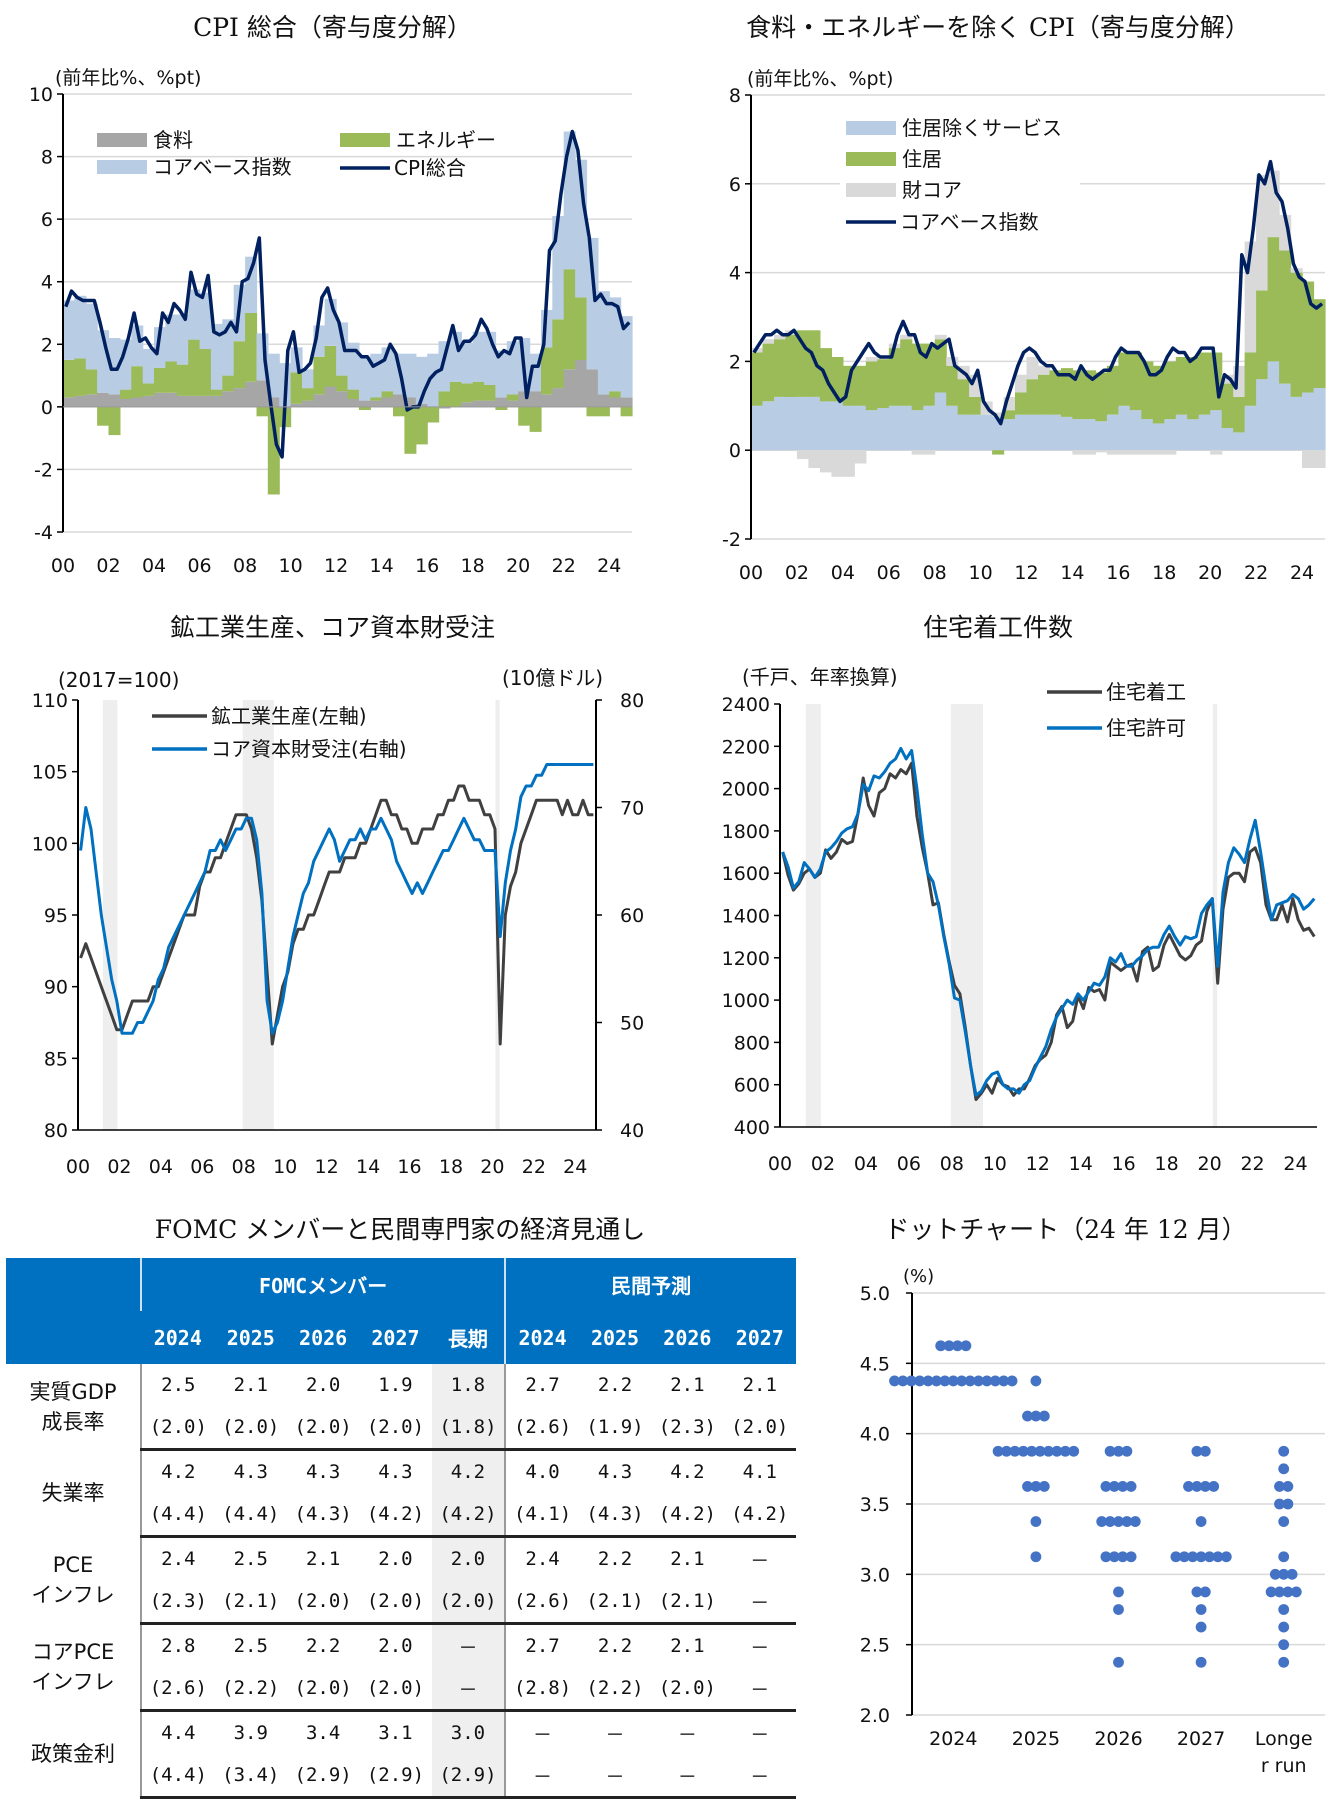 The height and width of the screenshot is (1801, 1331). I want to click on legend-food-label: 食料, so click(173, 140).